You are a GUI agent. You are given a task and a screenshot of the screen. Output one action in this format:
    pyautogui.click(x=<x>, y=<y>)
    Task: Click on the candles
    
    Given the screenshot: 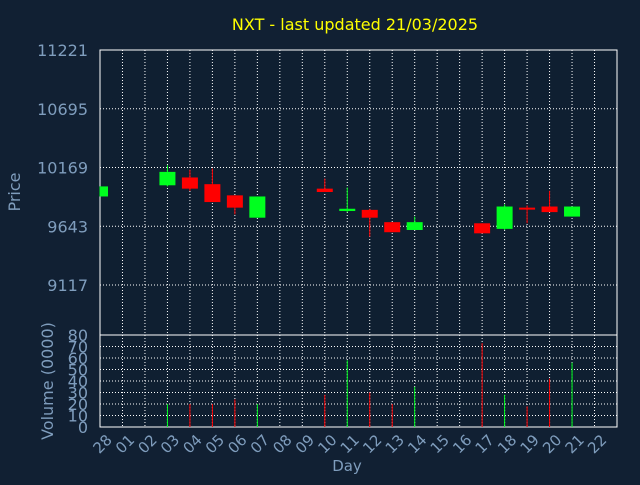 What is the action you would take?
    pyautogui.click(x=340, y=201)
    